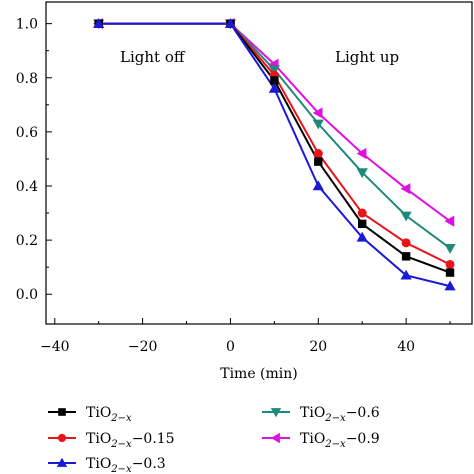 The width and height of the screenshot is (474, 474). Describe the element at coordinates (109, 414) in the screenshot. I see `legend-label: TiO2−x` at that location.